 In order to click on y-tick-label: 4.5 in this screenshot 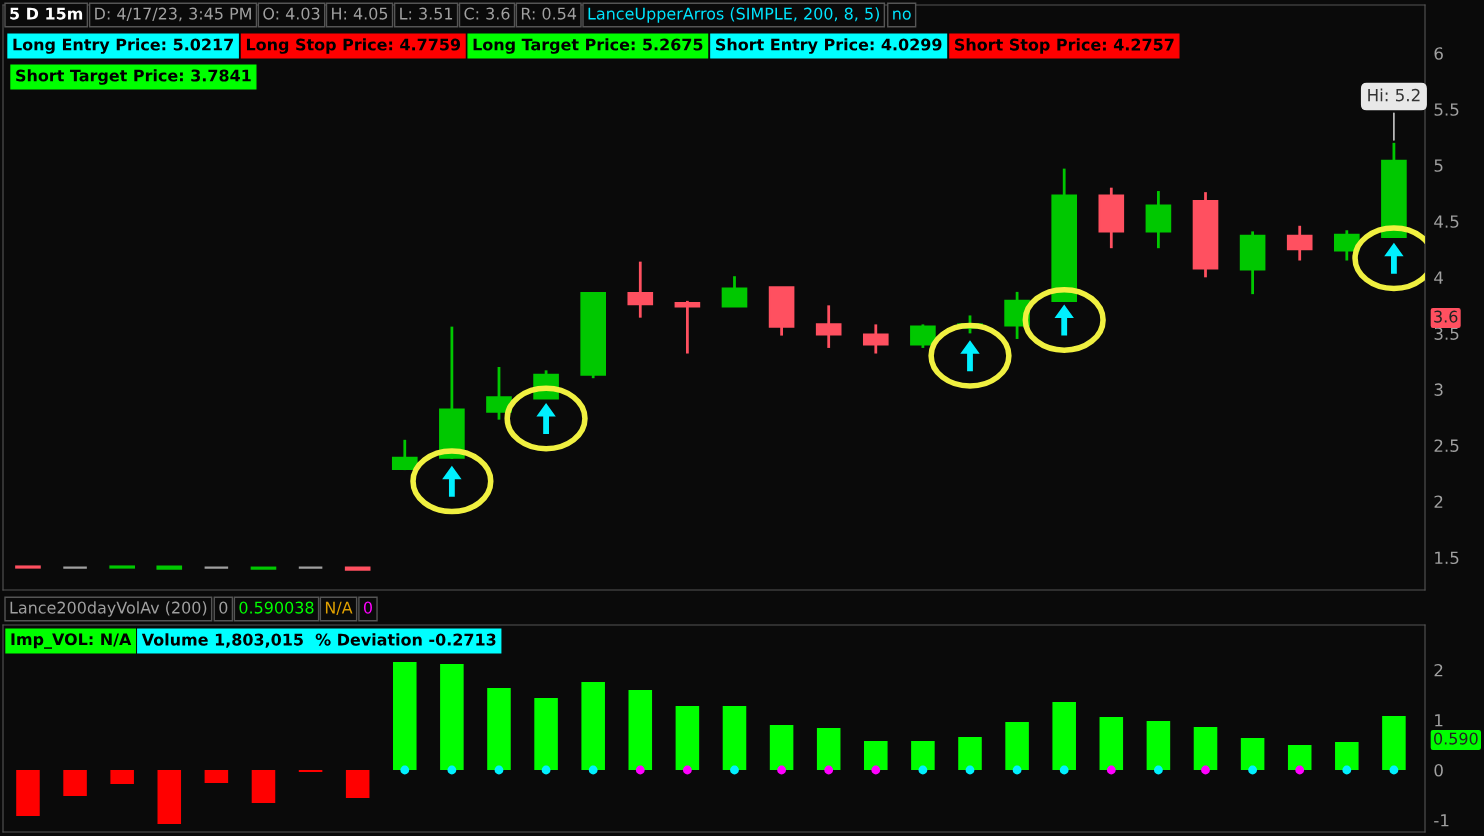, I will do `click(1446, 221)`.